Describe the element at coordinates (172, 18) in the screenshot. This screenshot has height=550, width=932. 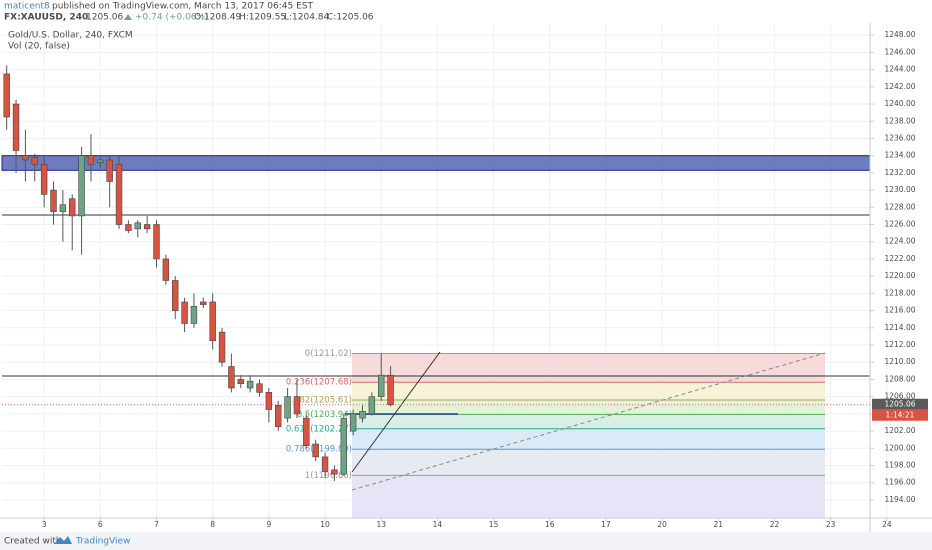
I see `header-change: +0.74 (+0.06%)` at that location.